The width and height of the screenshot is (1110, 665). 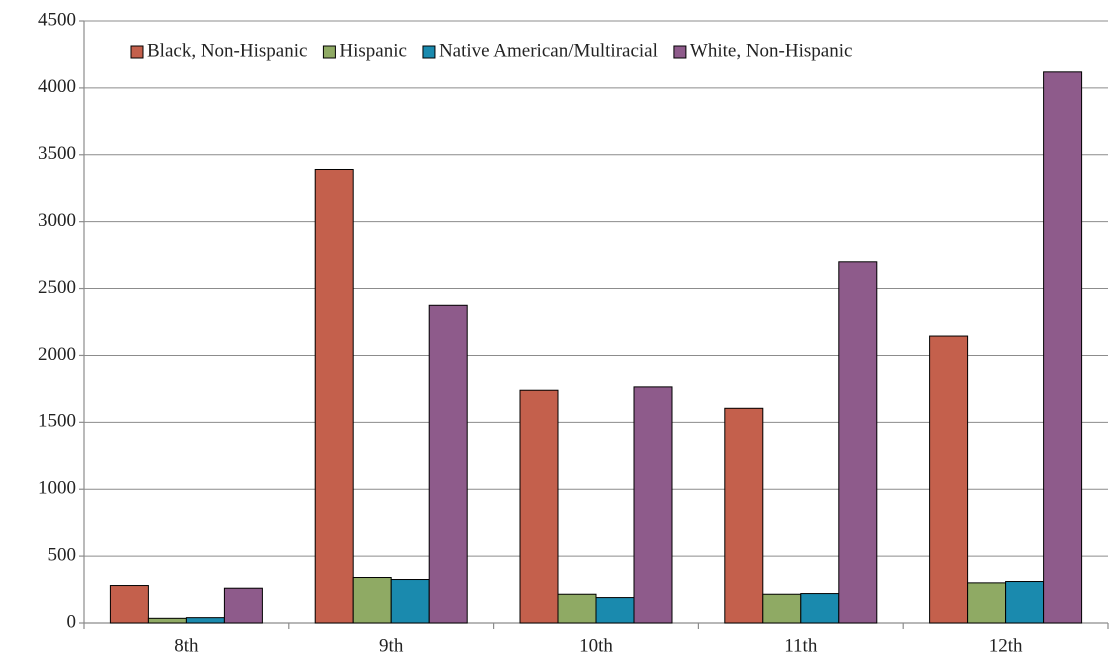 What do you see at coordinates (548, 50) in the screenshot?
I see `legend-label: Native American/Multiracial` at bounding box center [548, 50].